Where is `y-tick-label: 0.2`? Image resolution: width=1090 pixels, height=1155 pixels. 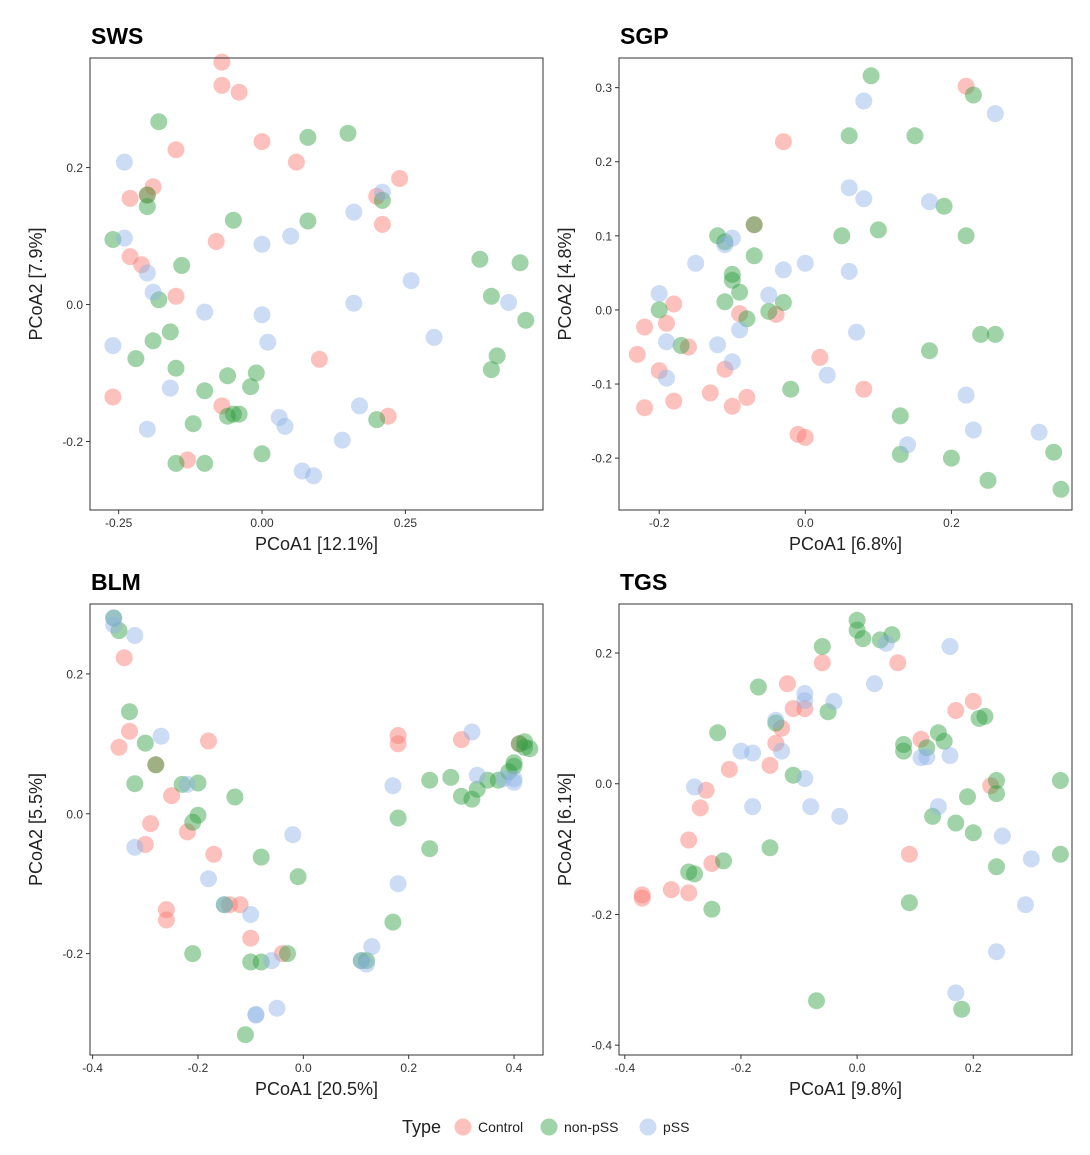 y-tick-label: 0.2 is located at coordinates (603, 162).